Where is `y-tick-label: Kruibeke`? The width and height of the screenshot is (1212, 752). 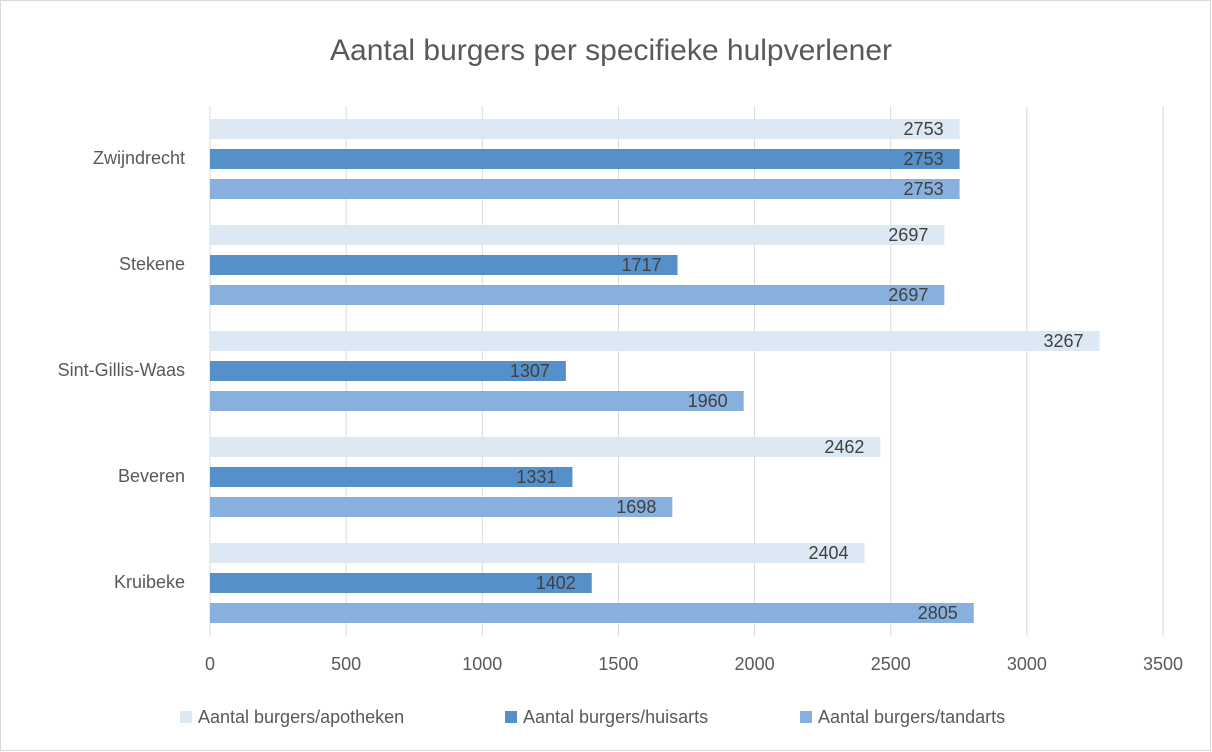 y-tick-label: Kruibeke is located at coordinates (149, 582).